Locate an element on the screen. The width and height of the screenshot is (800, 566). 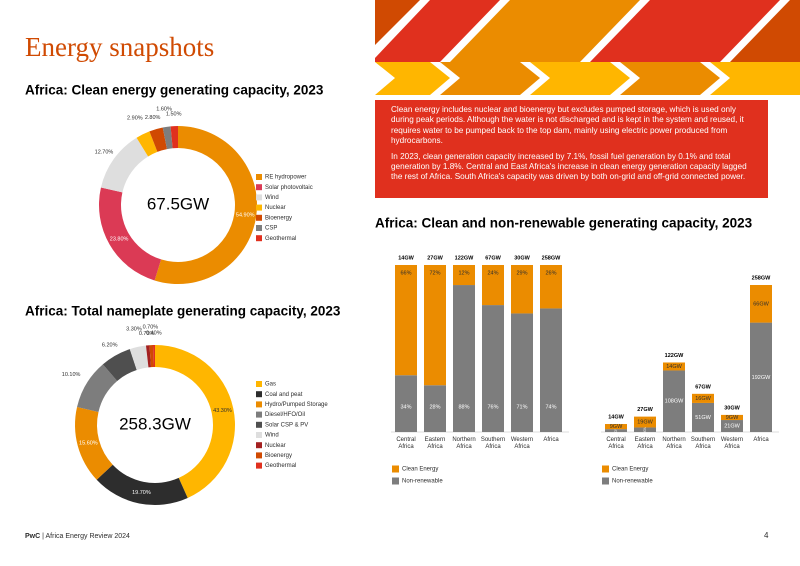
legend-label: Gas is located at coordinates (270, 385).